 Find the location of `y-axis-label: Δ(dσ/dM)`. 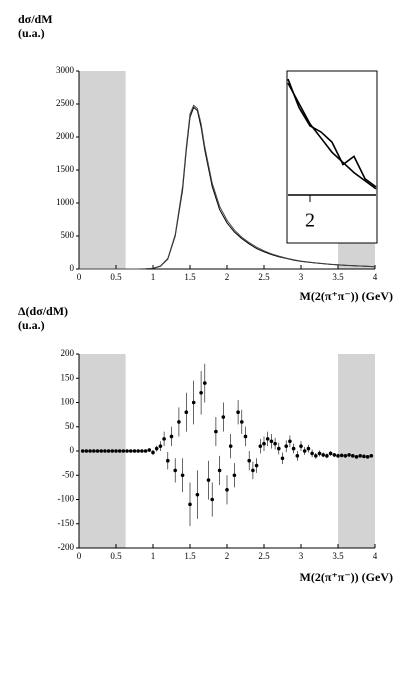

y-axis-label: Δ(dσ/dM) is located at coordinates (43, 311).